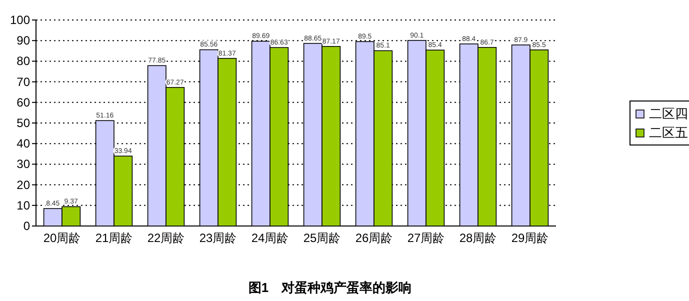  What do you see at coordinates (374, 238) in the screenshot?
I see `x-tick-label: 26周龄` at bounding box center [374, 238].